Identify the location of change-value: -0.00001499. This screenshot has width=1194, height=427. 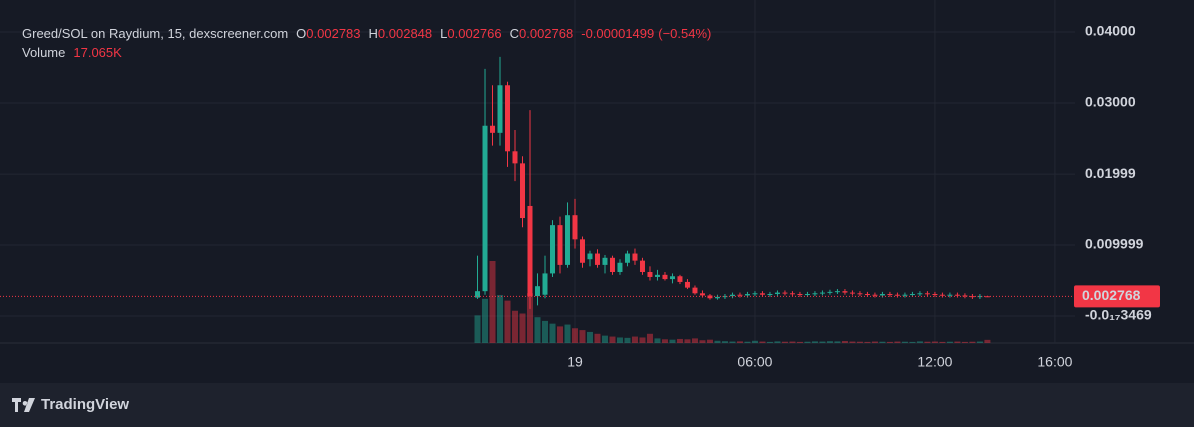
(618, 33).